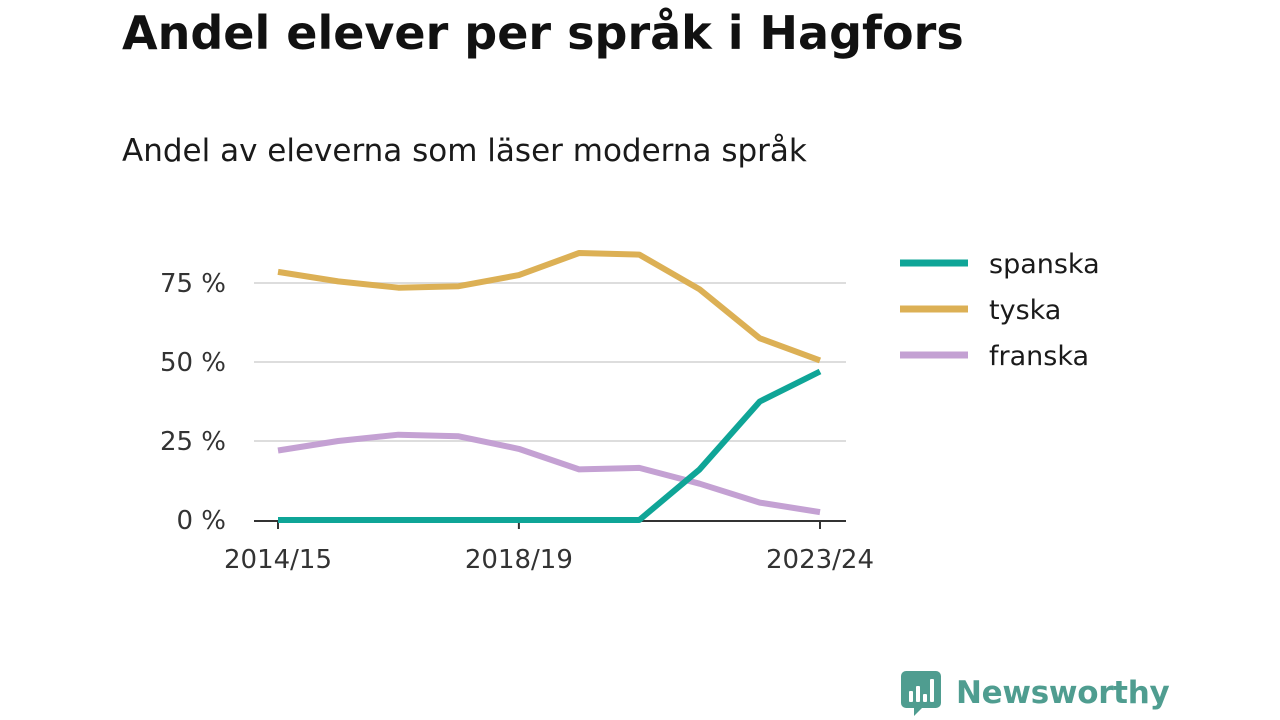 The width and height of the screenshot is (1280, 720). What do you see at coordinates (519, 560) in the screenshot?
I see `x-tick-label: 2018/19` at bounding box center [519, 560].